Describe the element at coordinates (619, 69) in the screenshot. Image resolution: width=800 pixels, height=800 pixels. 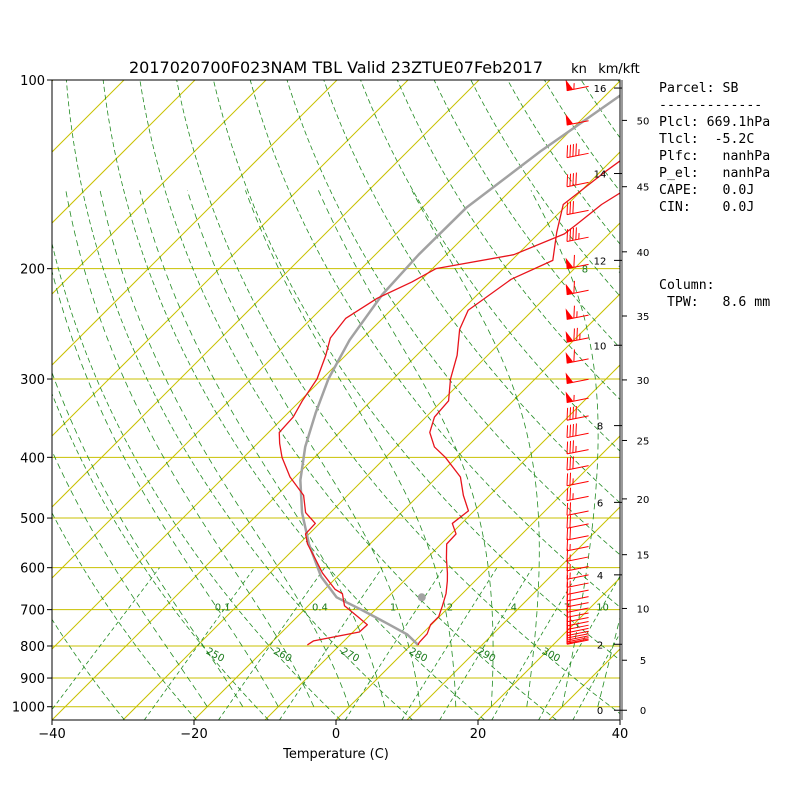
I see `height-units-label: km/kft` at that location.